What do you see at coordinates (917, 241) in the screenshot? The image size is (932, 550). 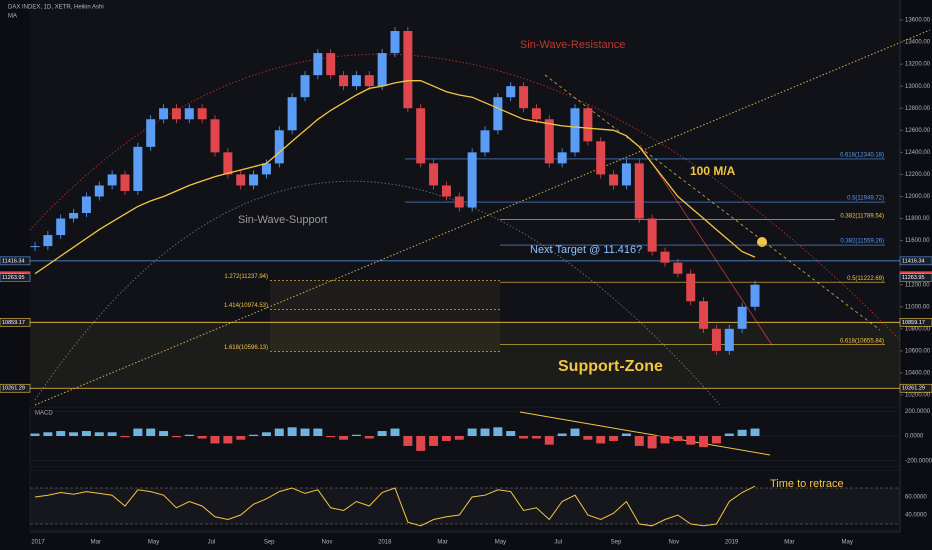 I see `y-tick-label: 11600.00` at bounding box center [917, 241].